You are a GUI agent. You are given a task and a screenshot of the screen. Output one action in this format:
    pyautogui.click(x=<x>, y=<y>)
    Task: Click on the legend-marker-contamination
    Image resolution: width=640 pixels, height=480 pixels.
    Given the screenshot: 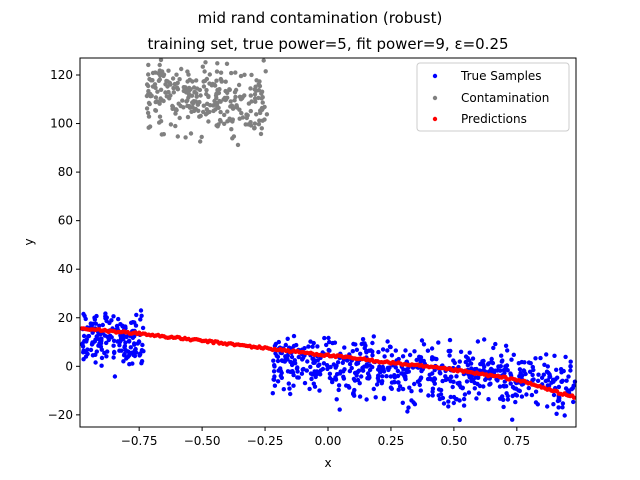 What is the action you would take?
    pyautogui.click(x=435, y=98)
    